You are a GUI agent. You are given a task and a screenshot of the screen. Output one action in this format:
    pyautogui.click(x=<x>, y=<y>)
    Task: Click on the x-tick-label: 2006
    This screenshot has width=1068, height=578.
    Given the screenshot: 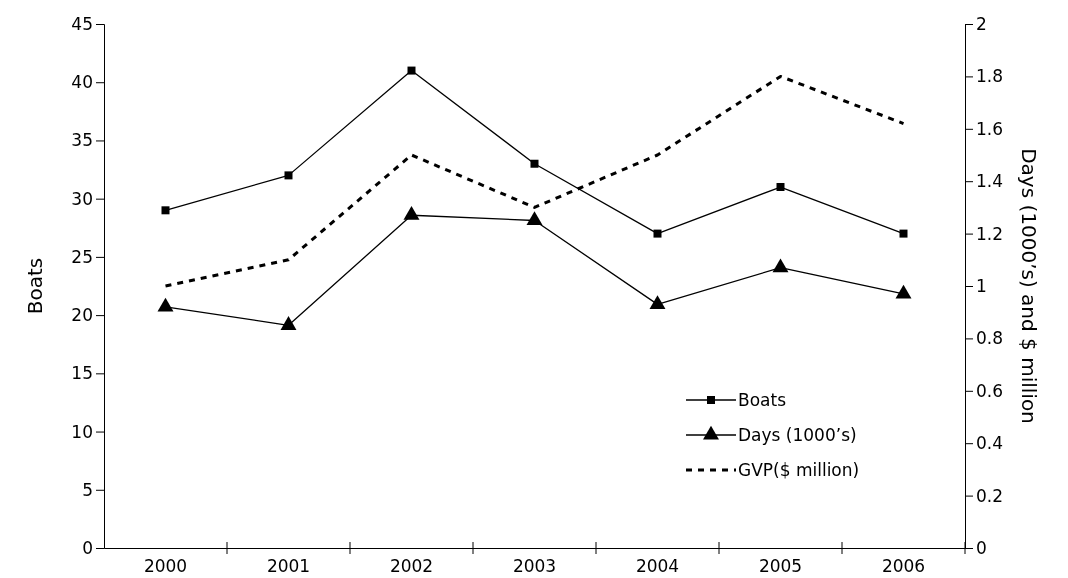 What is the action you would take?
    pyautogui.click(x=903, y=566)
    